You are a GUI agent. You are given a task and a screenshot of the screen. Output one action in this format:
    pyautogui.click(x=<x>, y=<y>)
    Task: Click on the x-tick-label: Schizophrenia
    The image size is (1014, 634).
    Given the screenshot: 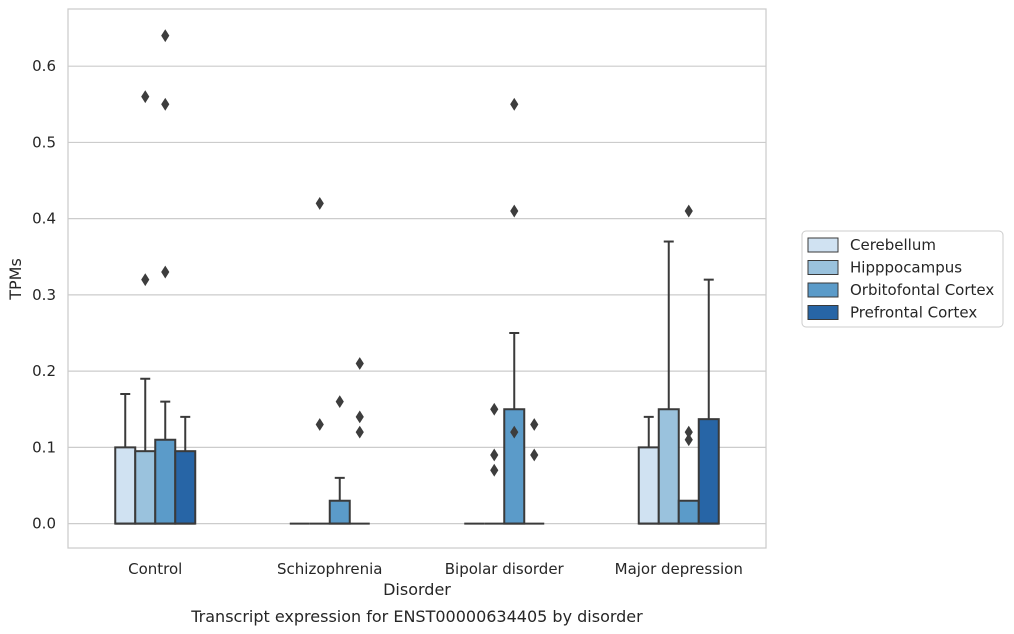 What is the action you would take?
    pyautogui.click(x=329, y=569)
    